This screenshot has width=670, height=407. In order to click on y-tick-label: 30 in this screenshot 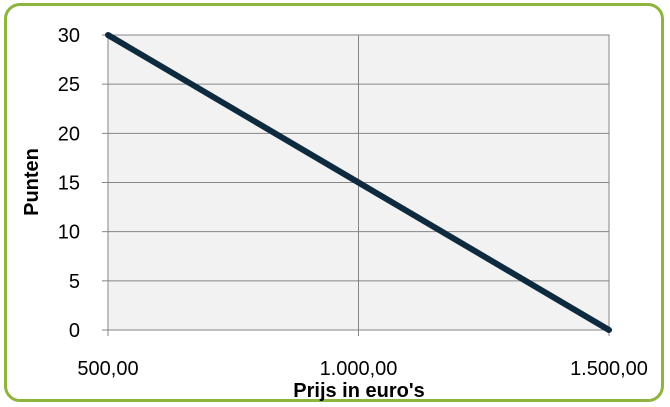, I will do `click(69, 36)`.